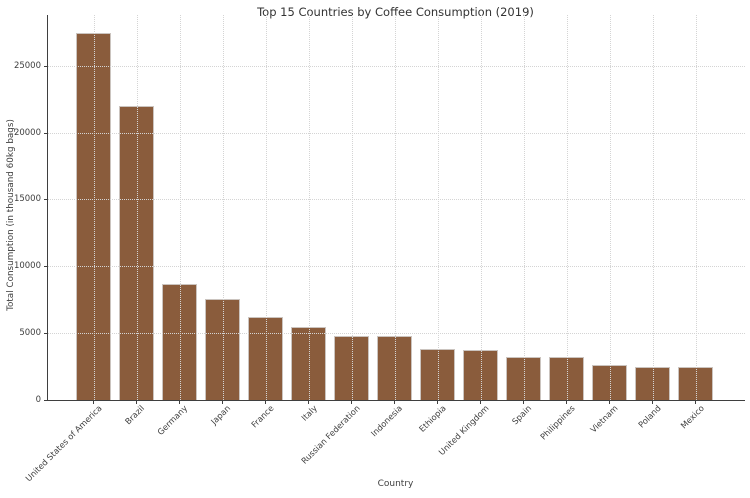 This screenshot has width=750, height=498. What do you see at coordinates (63, 443) in the screenshot?
I see `x-tick-label: United States of America` at bounding box center [63, 443].